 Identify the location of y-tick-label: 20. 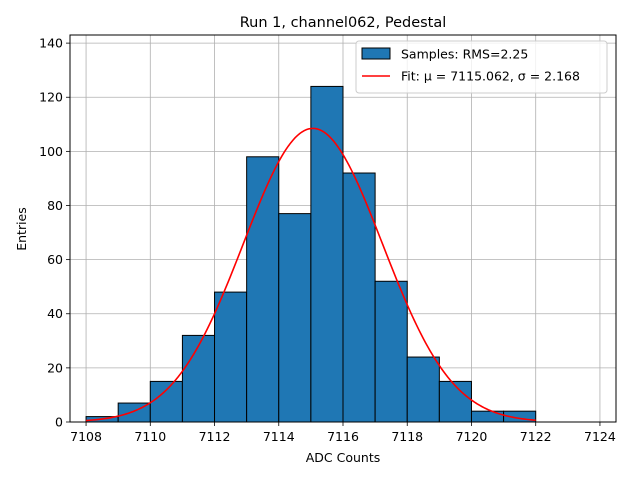
(55, 367).